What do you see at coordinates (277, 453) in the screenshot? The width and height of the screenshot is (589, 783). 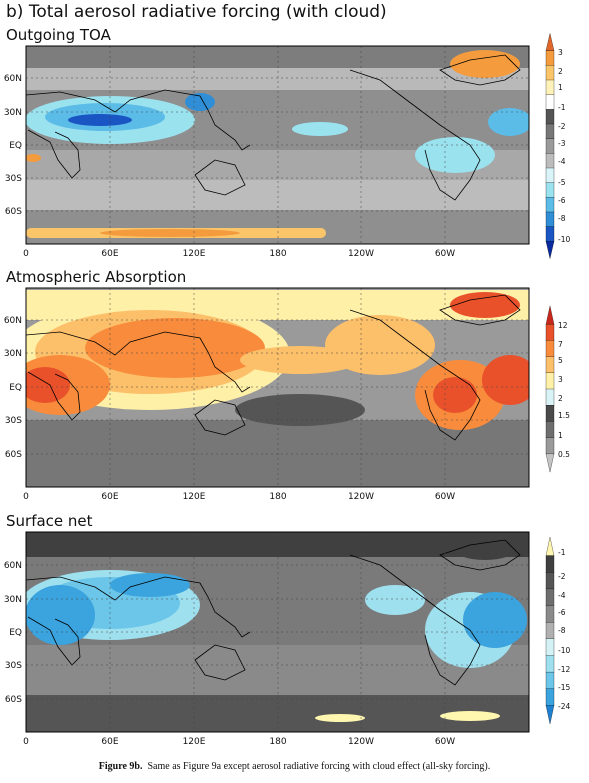 I see `abs-southern-field` at bounding box center [277, 453].